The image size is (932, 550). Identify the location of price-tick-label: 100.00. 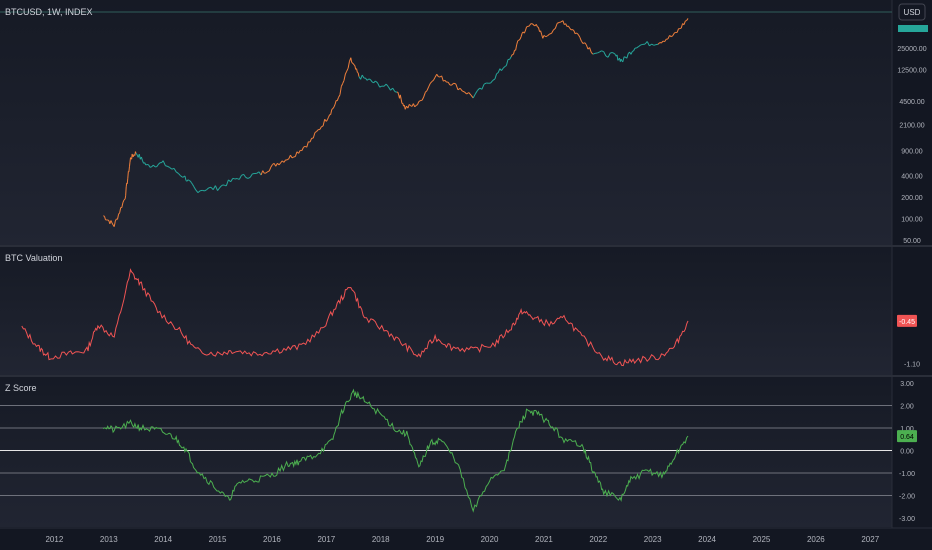
(912, 220).